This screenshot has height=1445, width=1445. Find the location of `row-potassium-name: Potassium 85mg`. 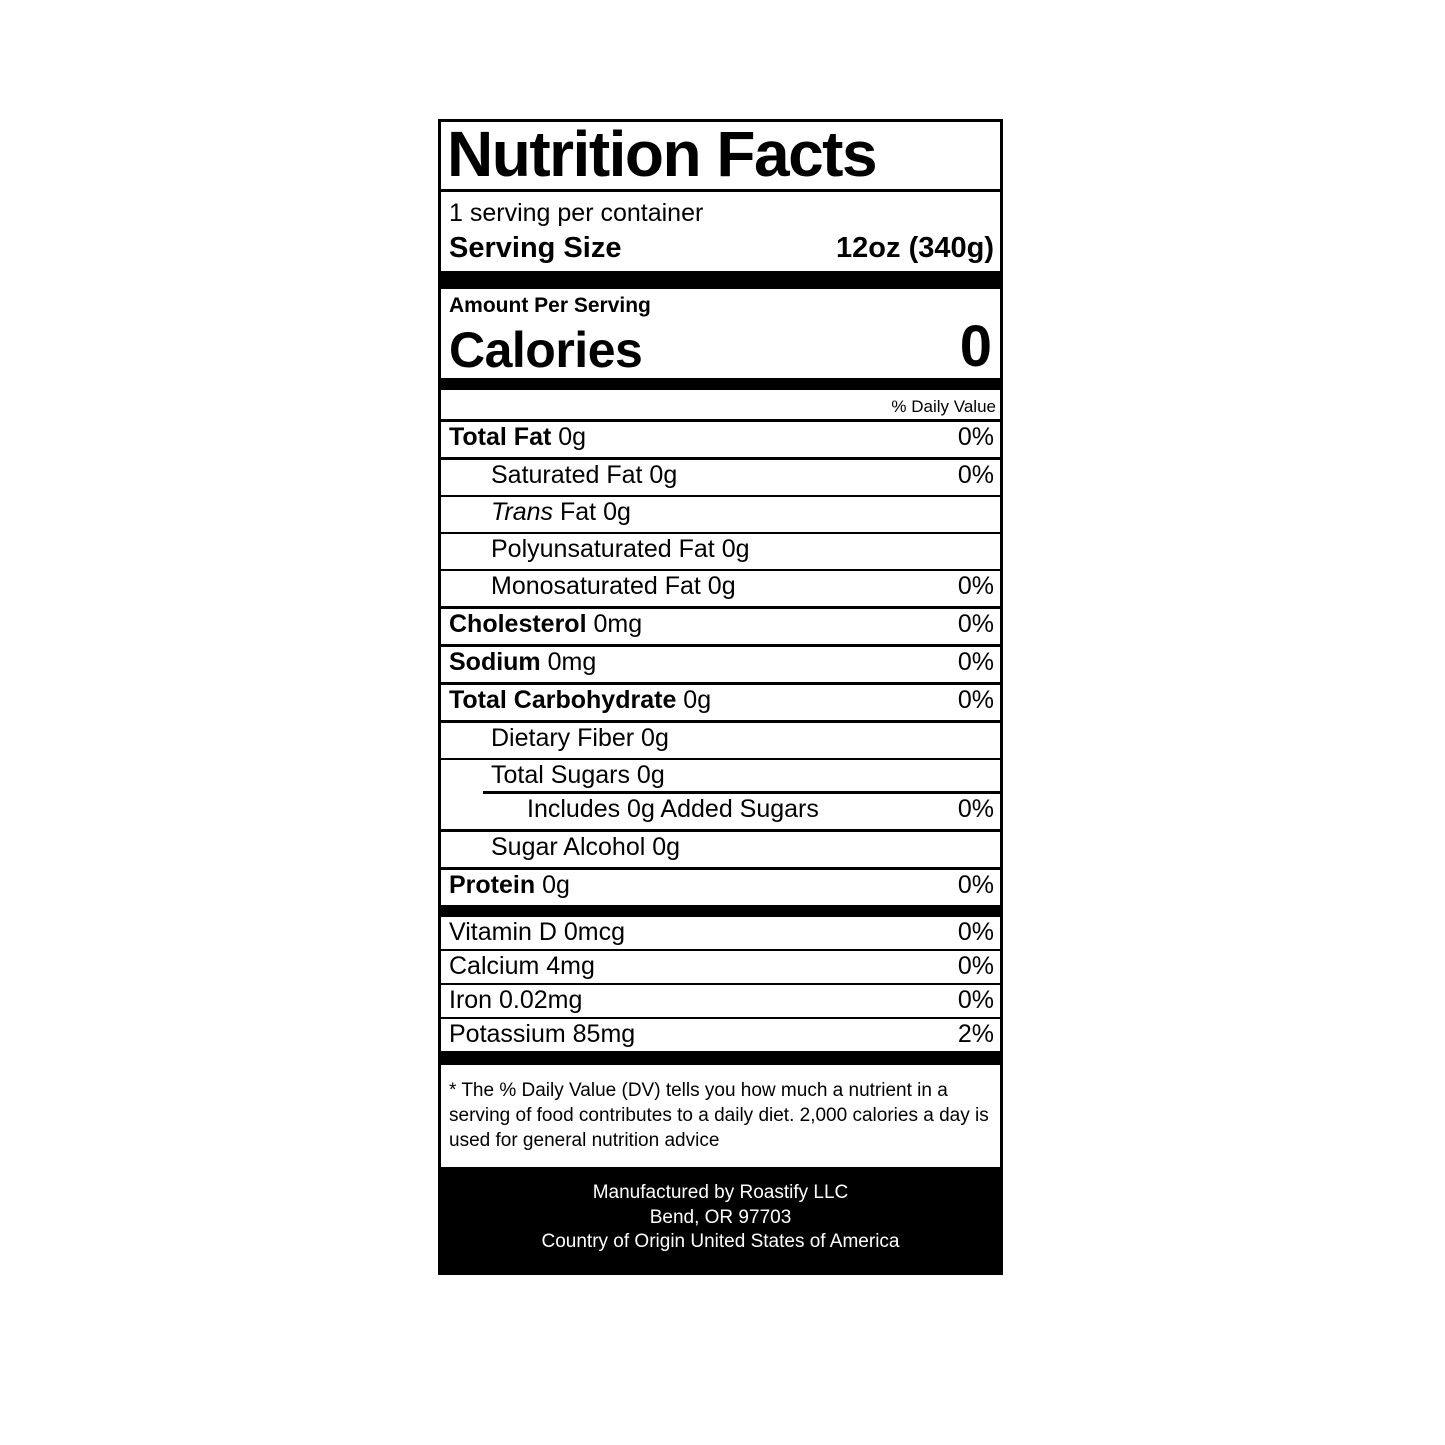

row-potassium-name: Potassium 85mg is located at coordinates (542, 1034).